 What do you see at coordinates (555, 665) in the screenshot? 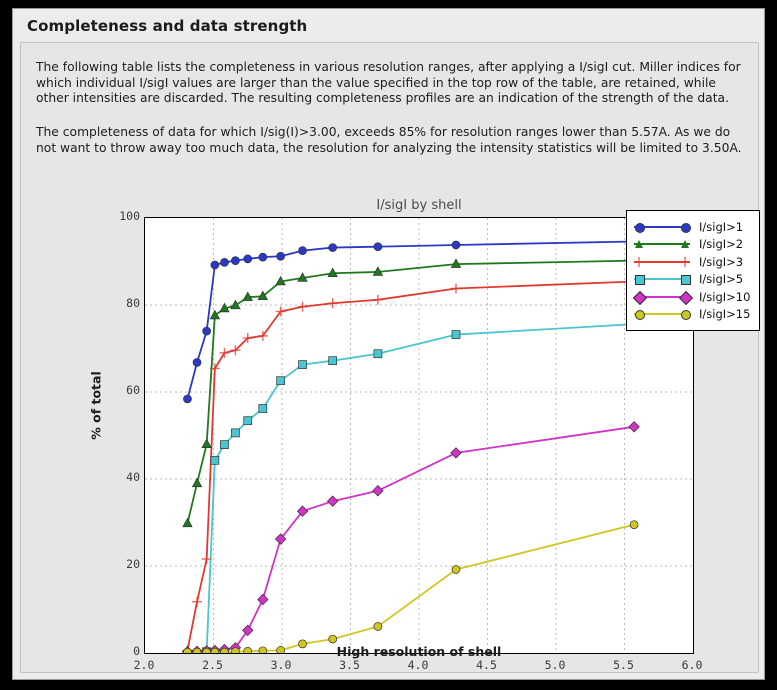
I see `x-tick-label: 5.0` at bounding box center [555, 665].